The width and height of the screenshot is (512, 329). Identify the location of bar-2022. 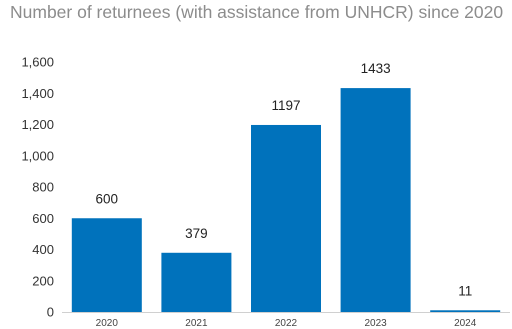
(286, 218).